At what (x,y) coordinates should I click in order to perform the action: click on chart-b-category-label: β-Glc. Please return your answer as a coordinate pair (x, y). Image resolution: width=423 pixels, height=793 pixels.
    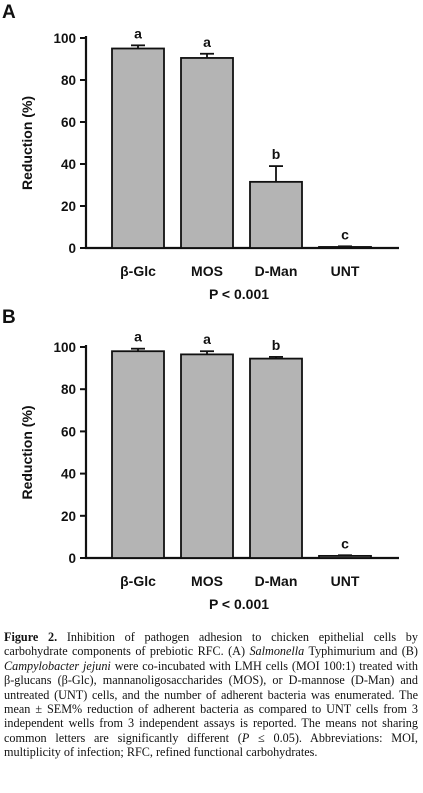
    Looking at the image, I should click on (138, 581).